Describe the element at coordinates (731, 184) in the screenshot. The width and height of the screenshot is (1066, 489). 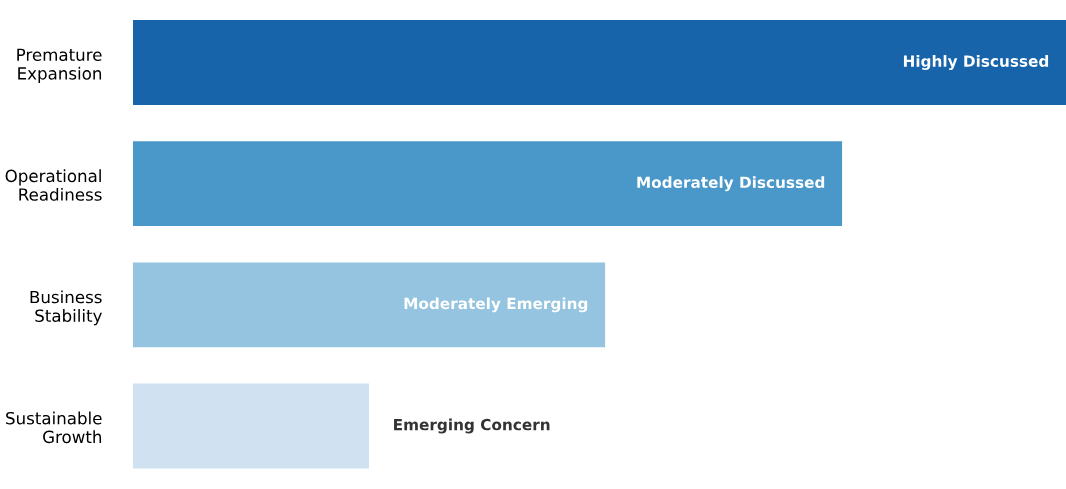
I see `annotation: Moderately Discussed` at that location.